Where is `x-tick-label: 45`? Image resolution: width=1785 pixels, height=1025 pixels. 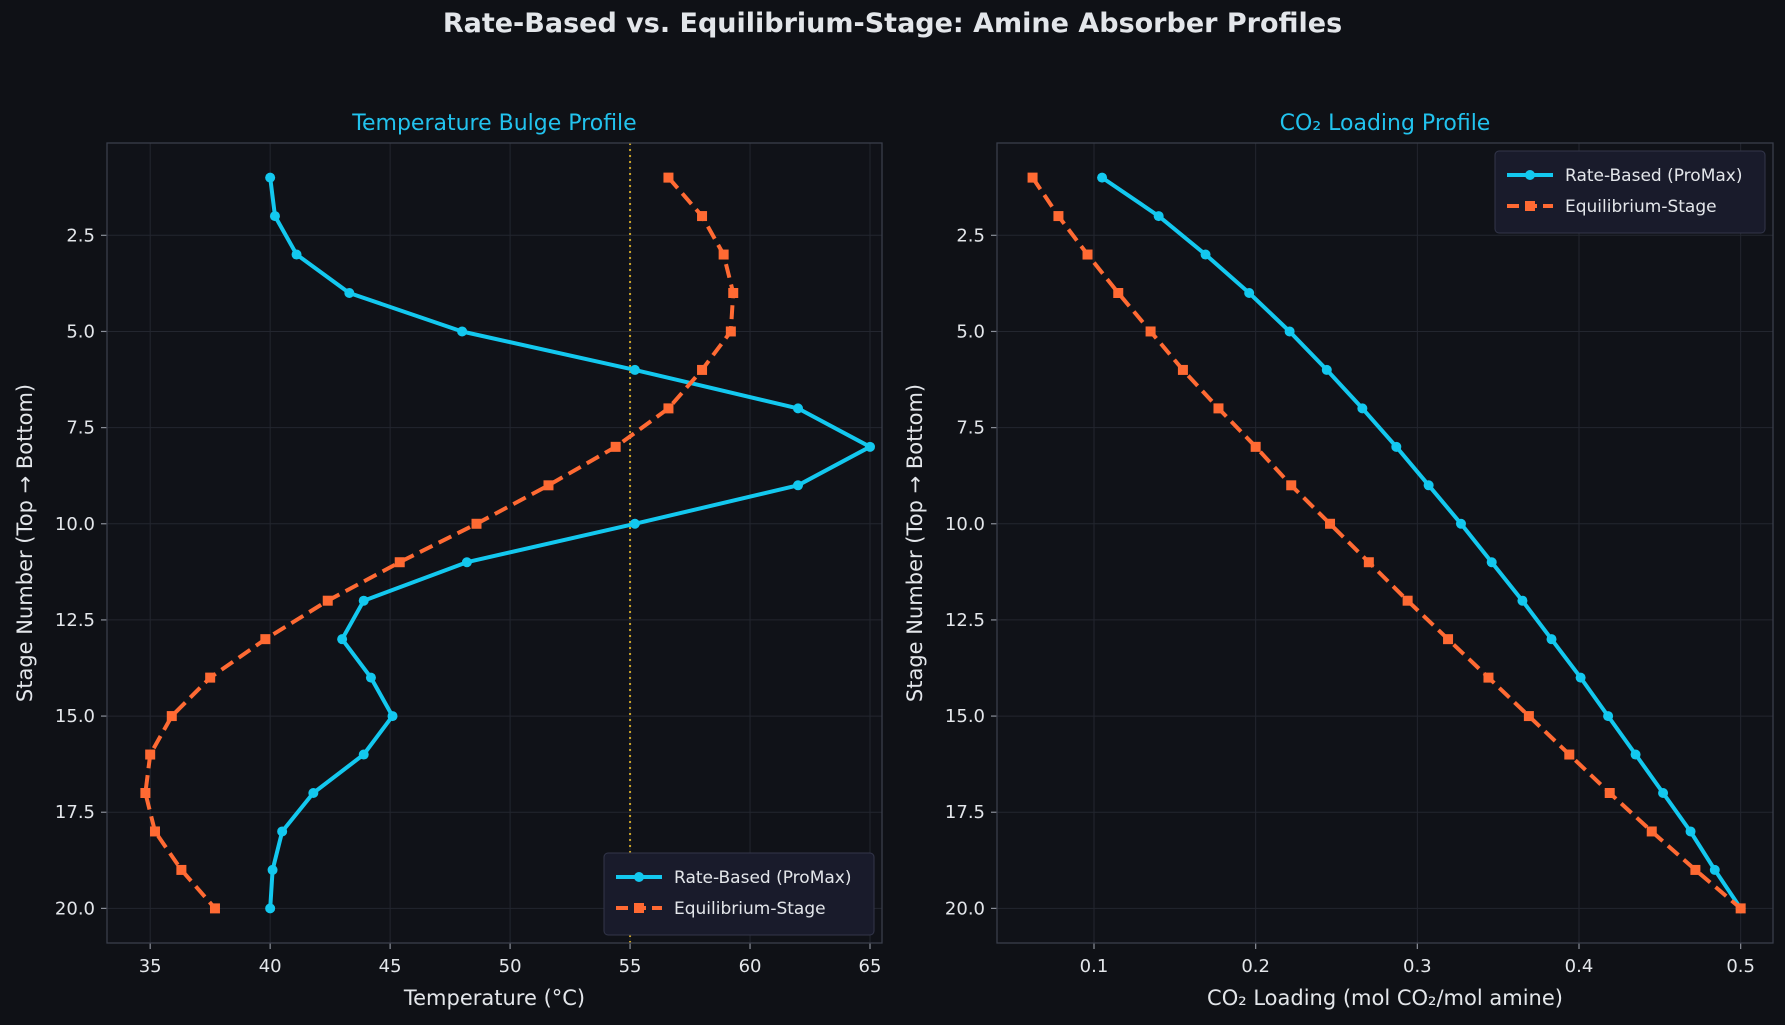 x-tick-label: 45 is located at coordinates (390, 966).